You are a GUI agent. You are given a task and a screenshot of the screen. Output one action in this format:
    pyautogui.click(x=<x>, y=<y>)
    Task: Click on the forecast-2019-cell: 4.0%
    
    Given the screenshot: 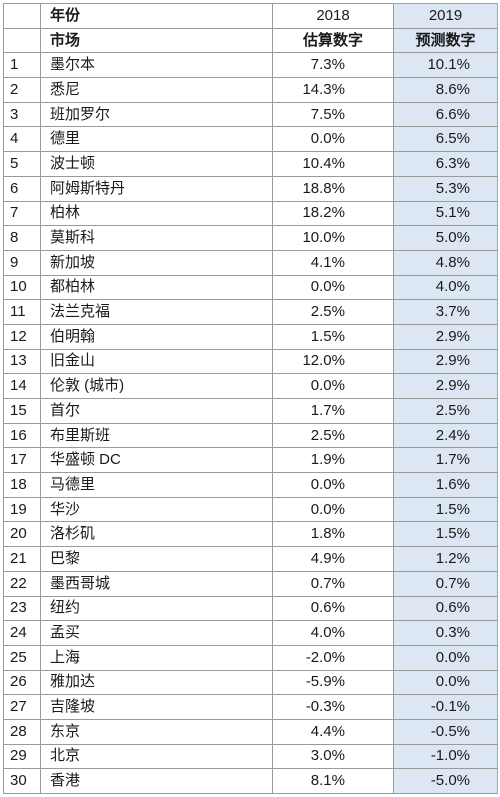 What is the action you would take?
    pyautogui.click(x=445, y=287)
    